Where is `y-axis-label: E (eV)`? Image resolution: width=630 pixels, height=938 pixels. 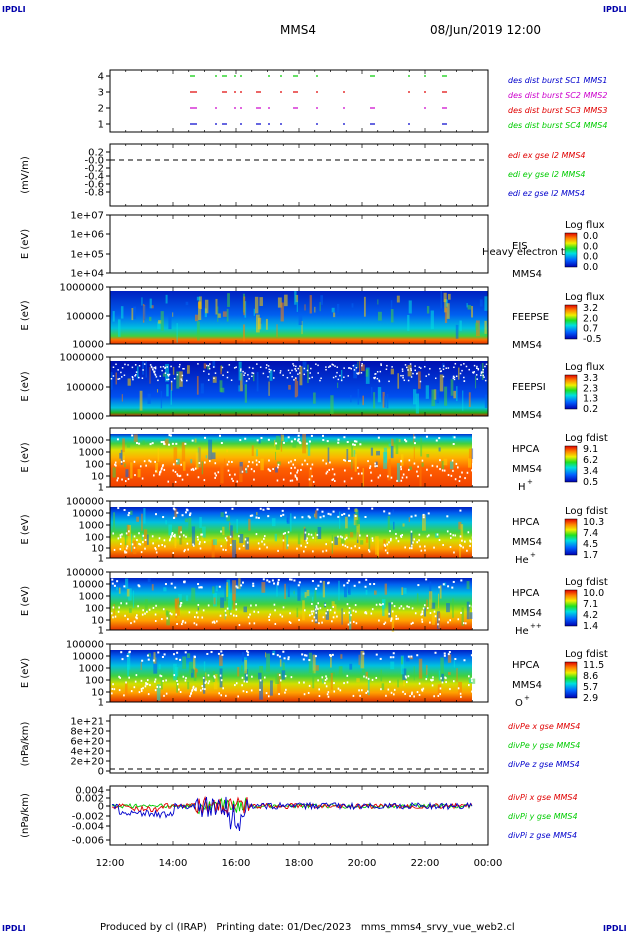 y-axis-label: E (eV) is located at coordinates (25, 529).